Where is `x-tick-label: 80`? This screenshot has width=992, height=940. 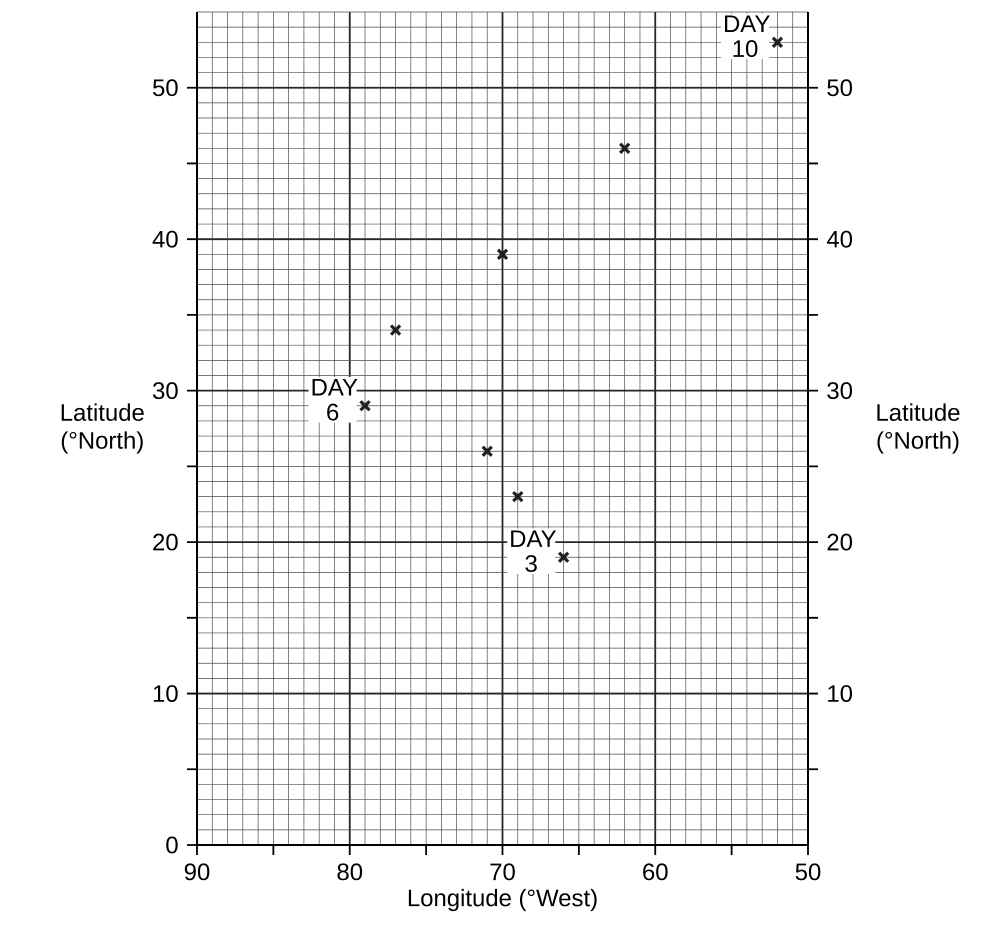
x-tick-label: 80 is located at coordinates (349, 871).